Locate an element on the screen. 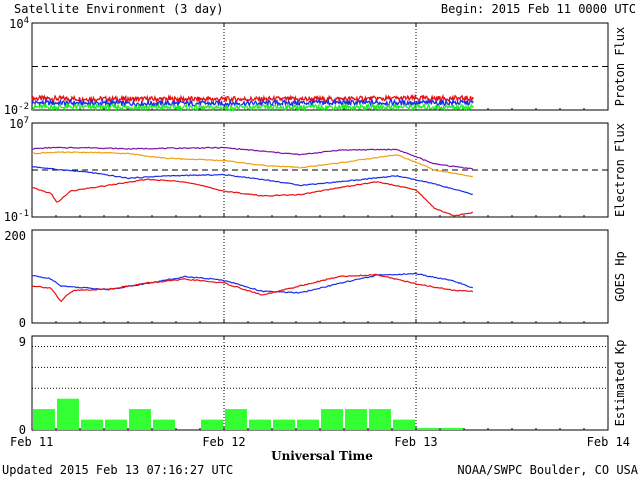 Image resolution: width=640 pixels, height=484 pixels. y-tick-label: 10-1 is located at coordinates (16, 216).